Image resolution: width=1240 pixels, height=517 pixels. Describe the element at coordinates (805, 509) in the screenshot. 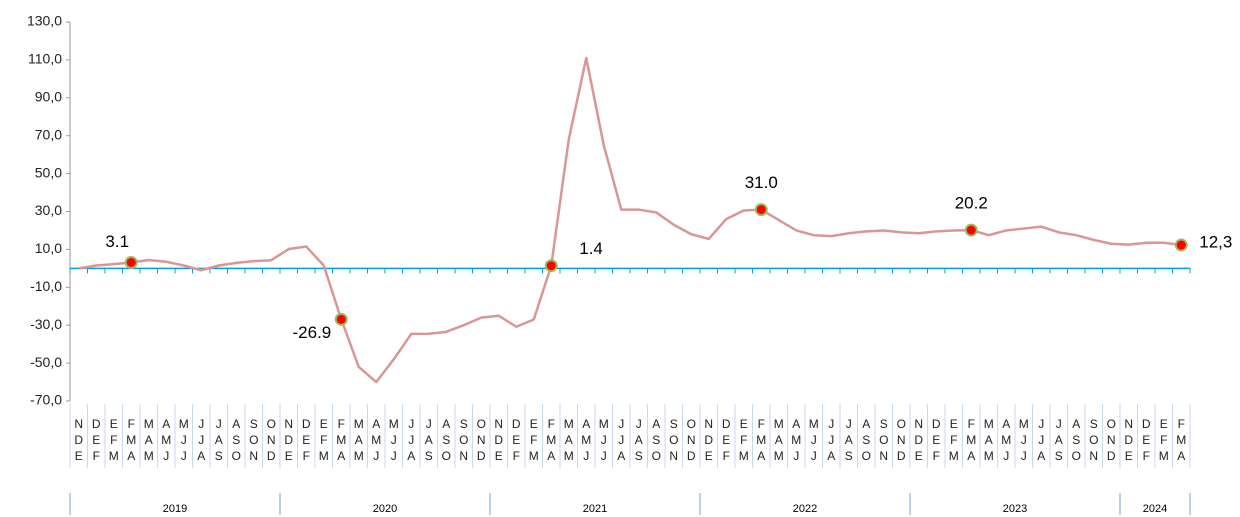

I see `year-label: 2022` at that location.